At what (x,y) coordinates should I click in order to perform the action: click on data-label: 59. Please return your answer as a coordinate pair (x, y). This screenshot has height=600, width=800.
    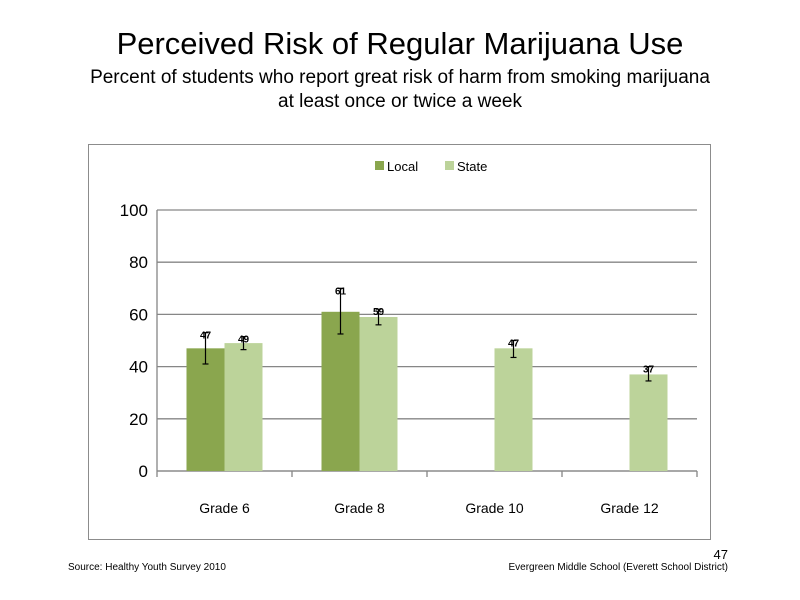
    Looking at the image, I should click on (379, 312).